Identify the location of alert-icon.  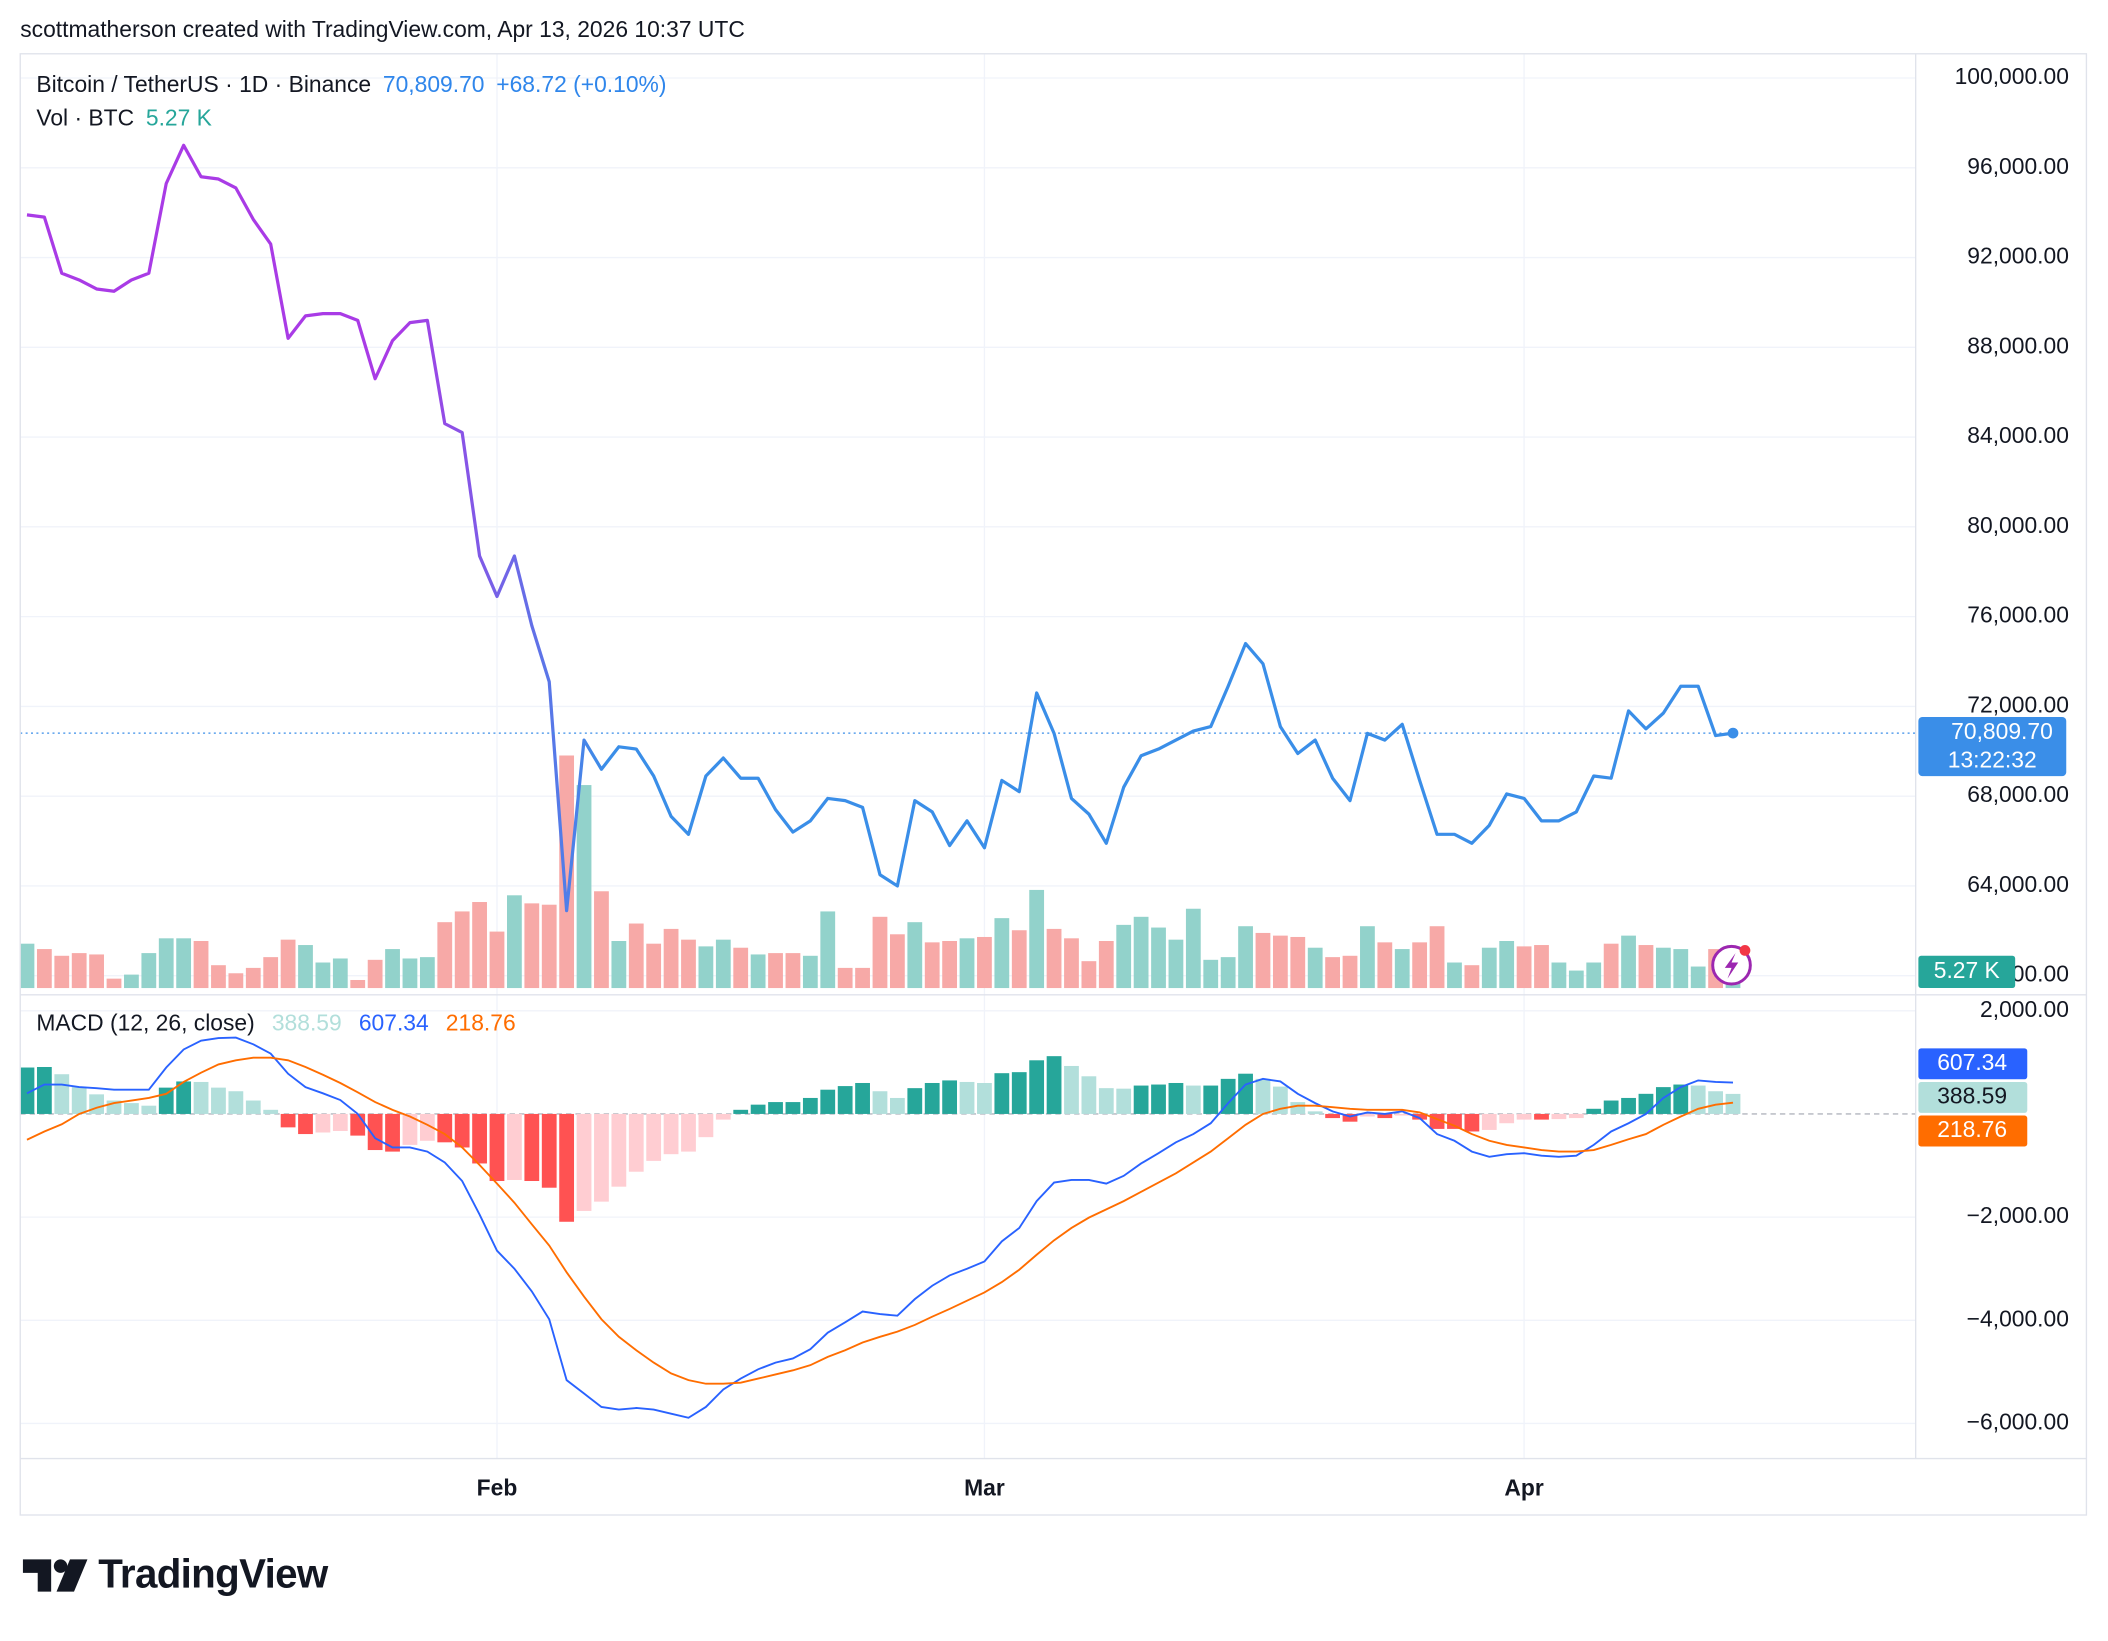
(1731, 965).